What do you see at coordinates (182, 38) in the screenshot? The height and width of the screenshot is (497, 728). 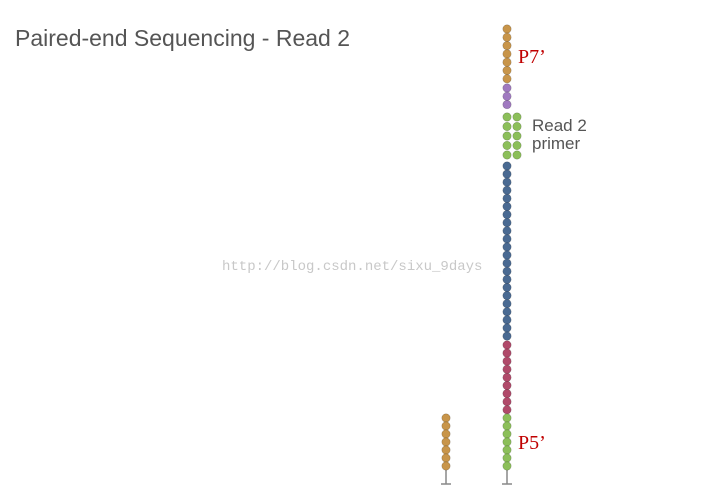 I see `title: Paired-end Sequencing - Read 2` at bounding box center [182, 38].